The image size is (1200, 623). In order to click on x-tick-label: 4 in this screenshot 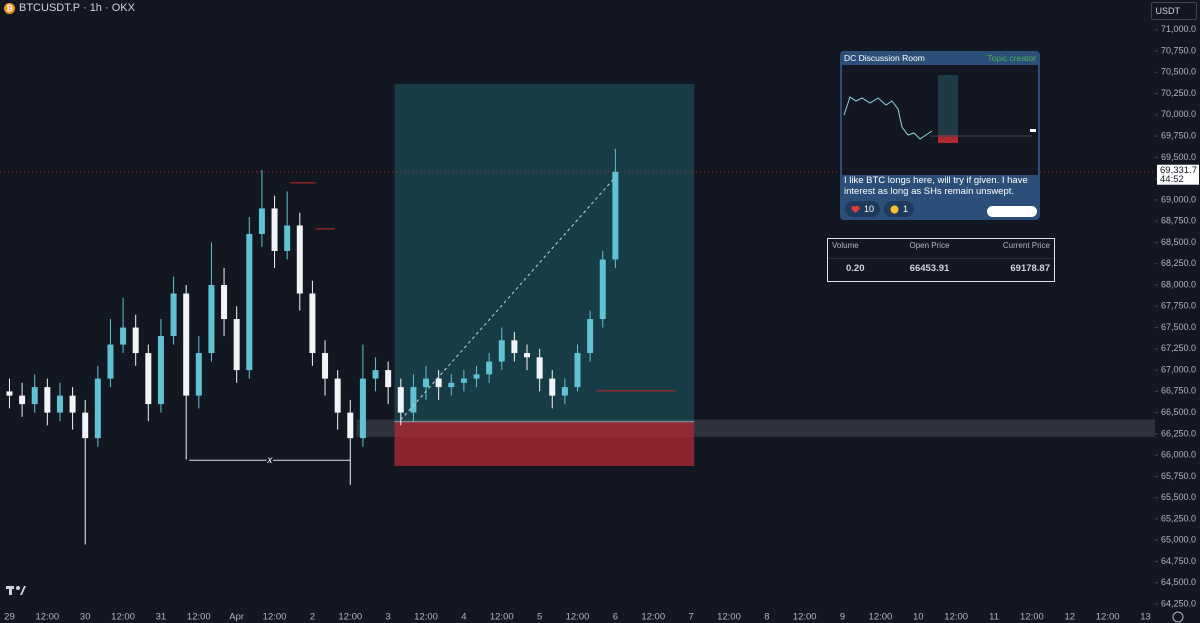, I will do `click(463, 617)`.